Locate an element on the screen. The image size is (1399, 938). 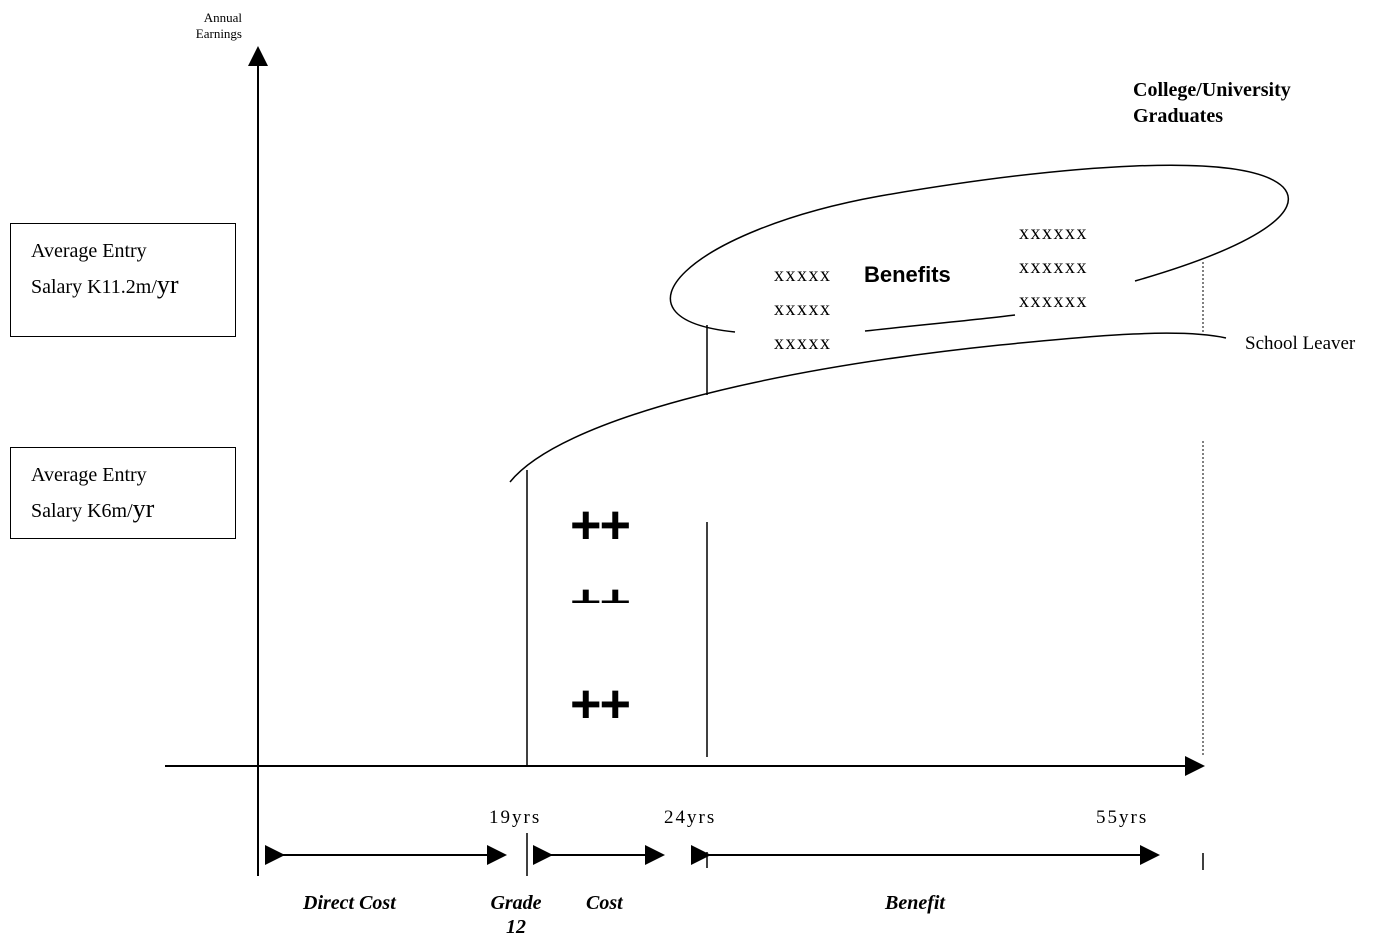
x-mark-left-3: xxxxx is located at coordinates (803, 343).